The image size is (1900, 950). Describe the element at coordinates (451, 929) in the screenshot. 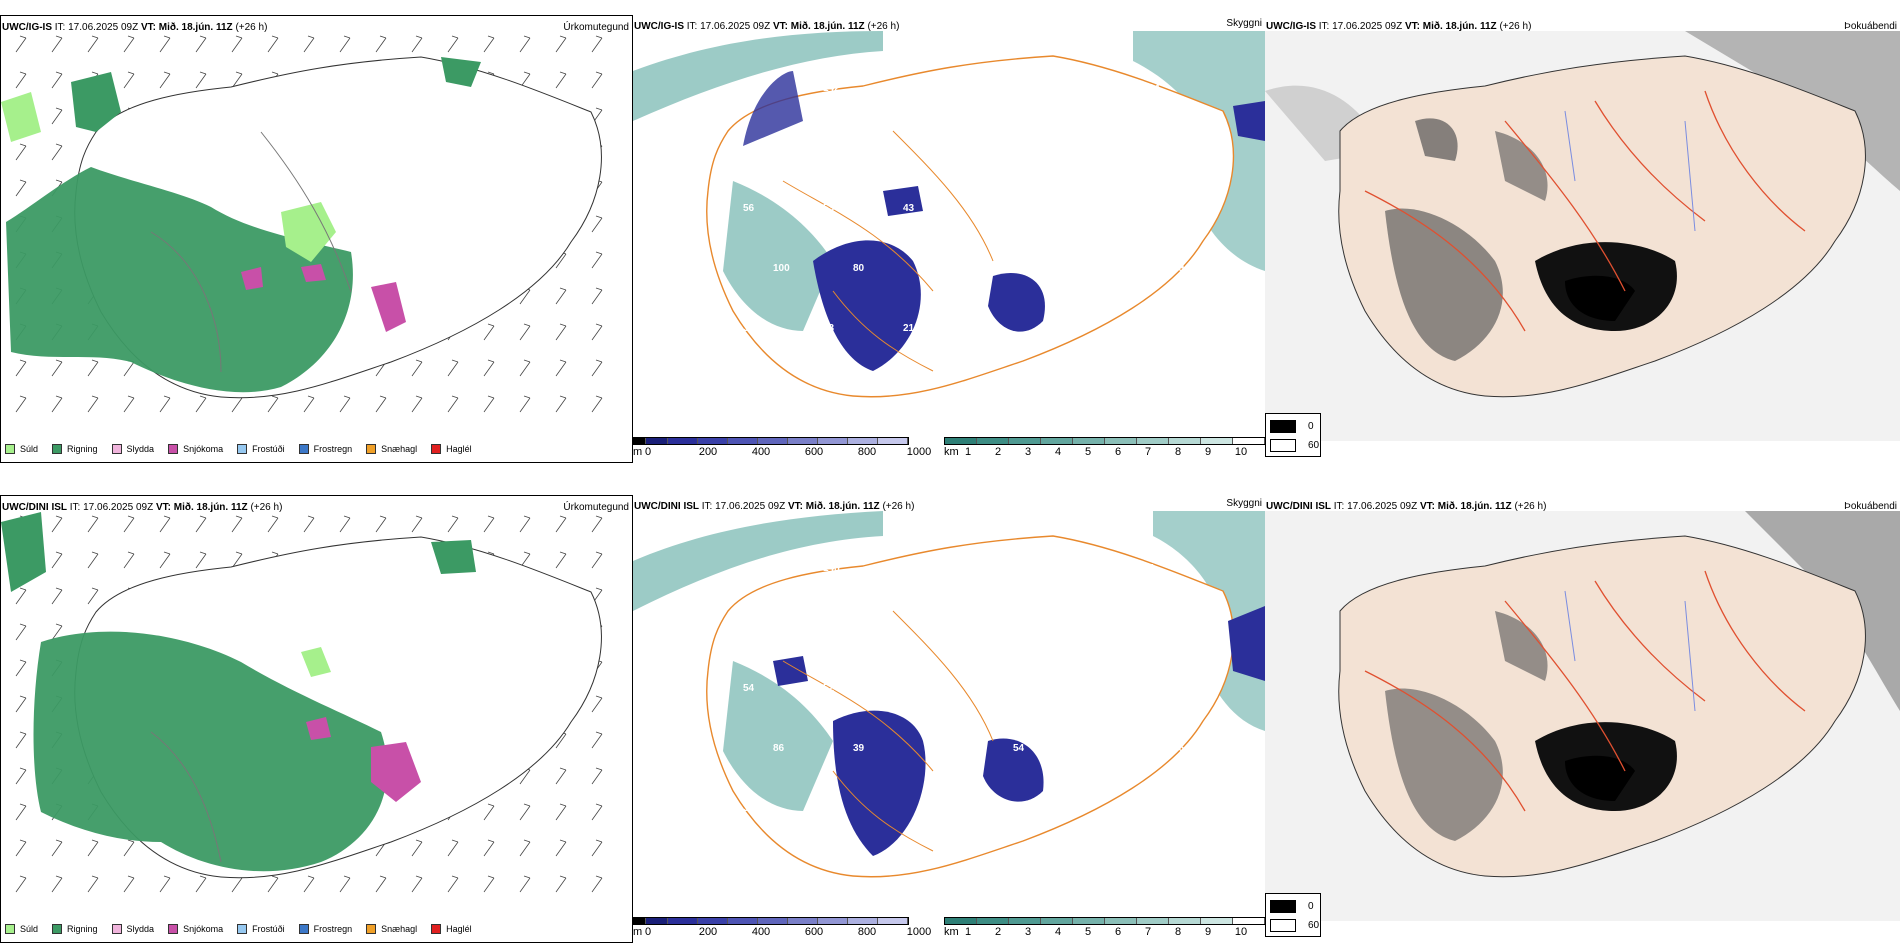

I see `legend-item: Haglél` at that location.